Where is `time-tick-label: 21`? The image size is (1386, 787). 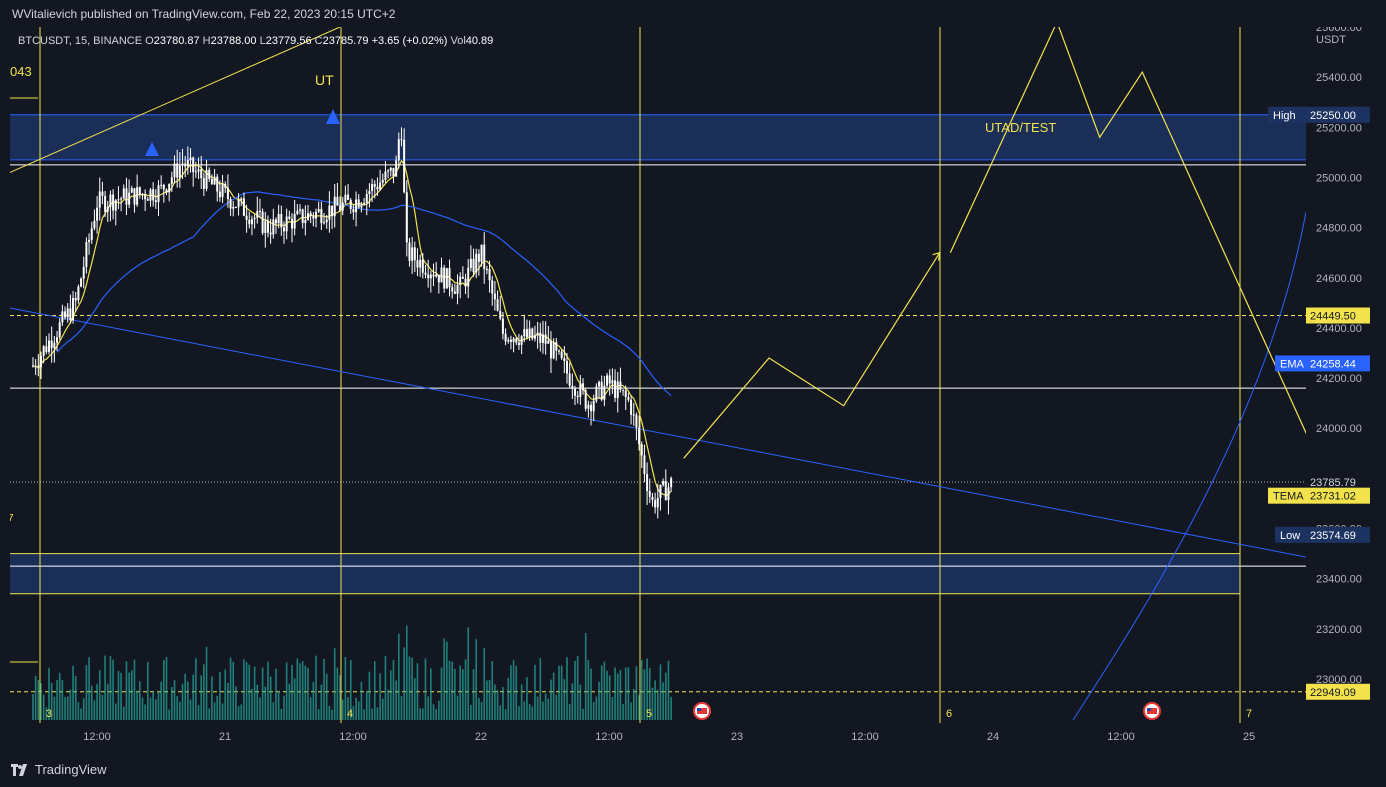 time-tick-label: 21 is located at coordinates (225, 737).